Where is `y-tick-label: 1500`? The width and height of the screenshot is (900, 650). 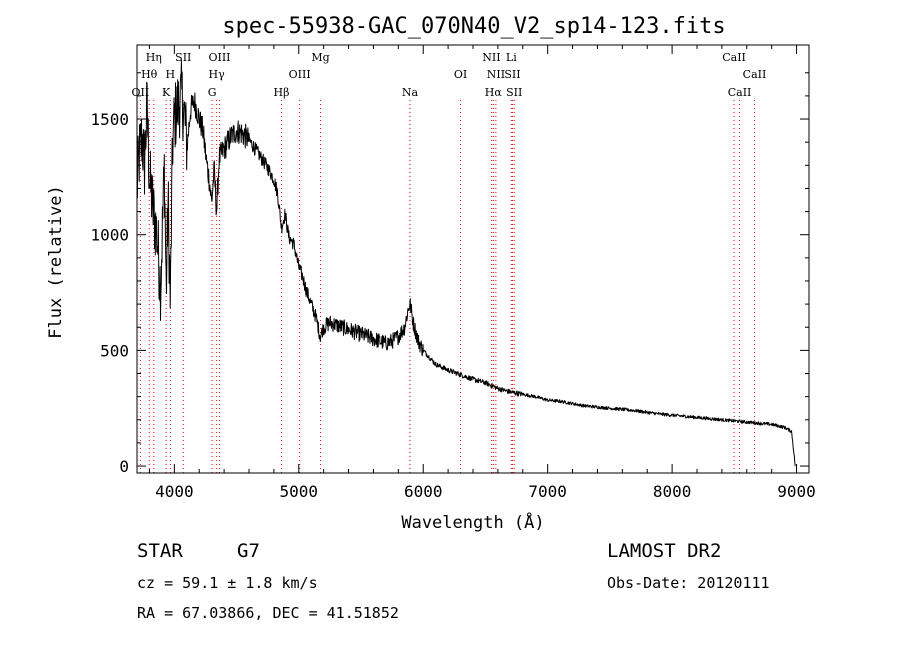 y-tick-label: 1500 is located at coordinates (109, 119).